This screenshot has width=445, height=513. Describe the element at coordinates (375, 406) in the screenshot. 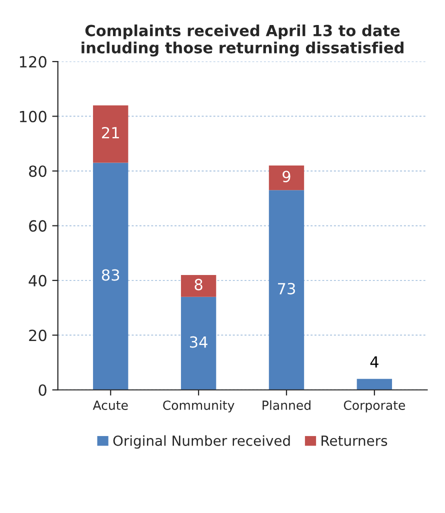

I see `x-tick-label: Corporate` at that location.